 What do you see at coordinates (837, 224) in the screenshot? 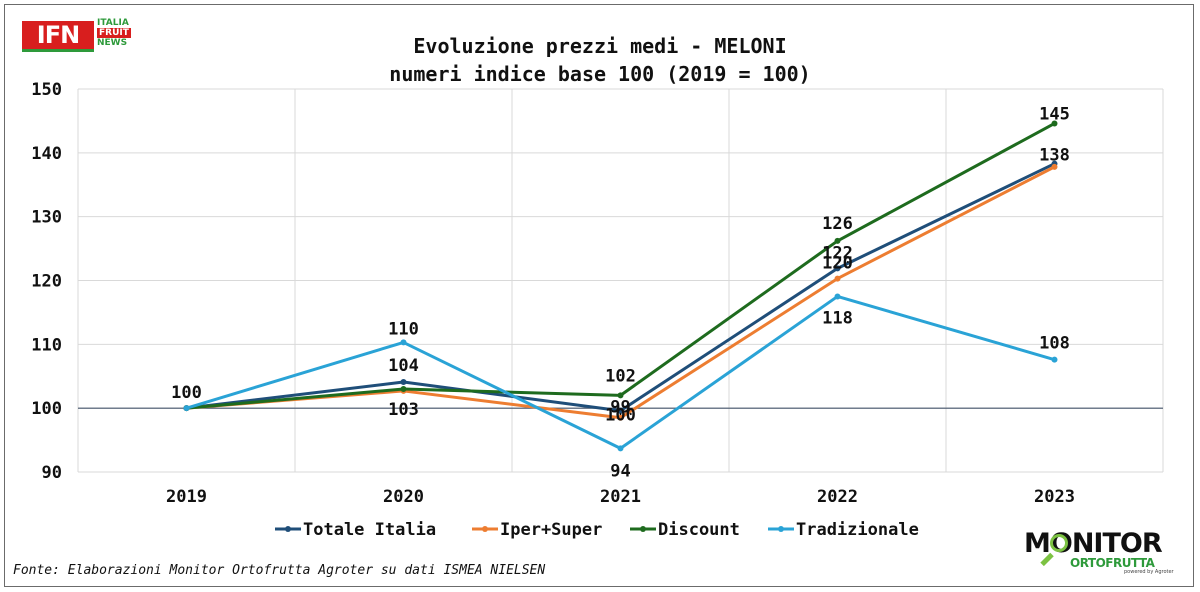
I see `data-label: 126` at bounding box center [837, 224].